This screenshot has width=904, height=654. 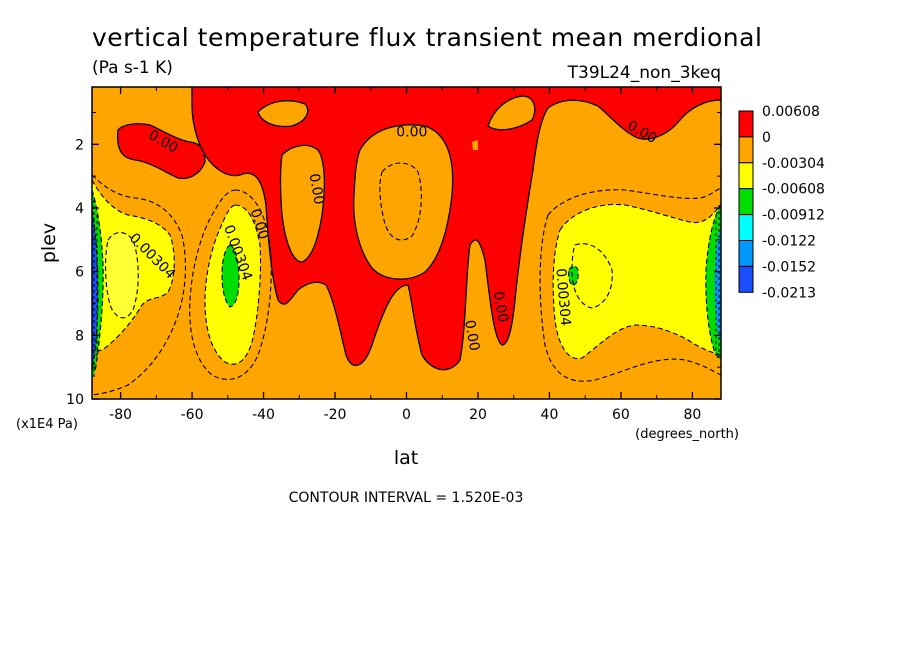 I want to click on colorbar-label: -0.0213, so click(x=789, y=293).